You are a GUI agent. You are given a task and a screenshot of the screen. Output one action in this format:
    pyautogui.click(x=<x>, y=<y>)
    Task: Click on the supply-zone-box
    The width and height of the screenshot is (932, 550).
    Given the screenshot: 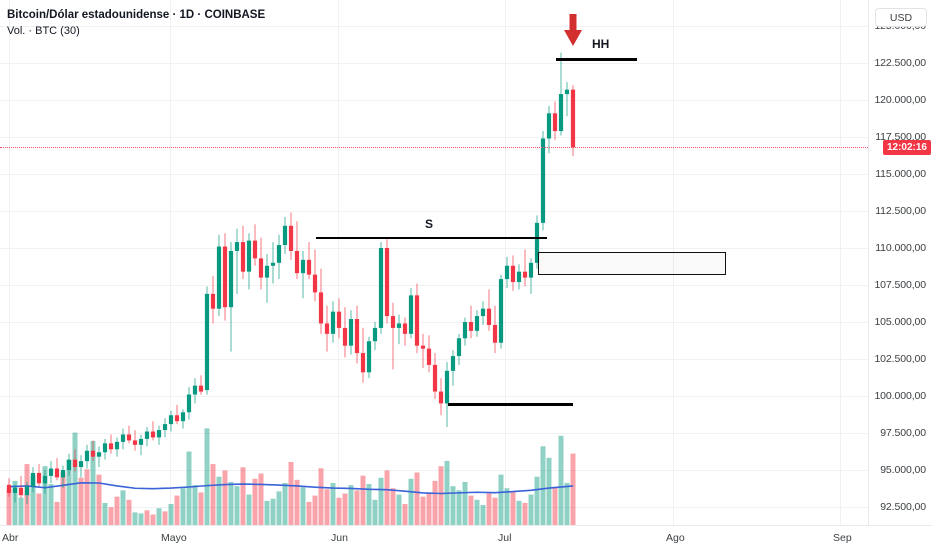 What is the action you would take?
    pyautogui.click(x=632, y=263)
    